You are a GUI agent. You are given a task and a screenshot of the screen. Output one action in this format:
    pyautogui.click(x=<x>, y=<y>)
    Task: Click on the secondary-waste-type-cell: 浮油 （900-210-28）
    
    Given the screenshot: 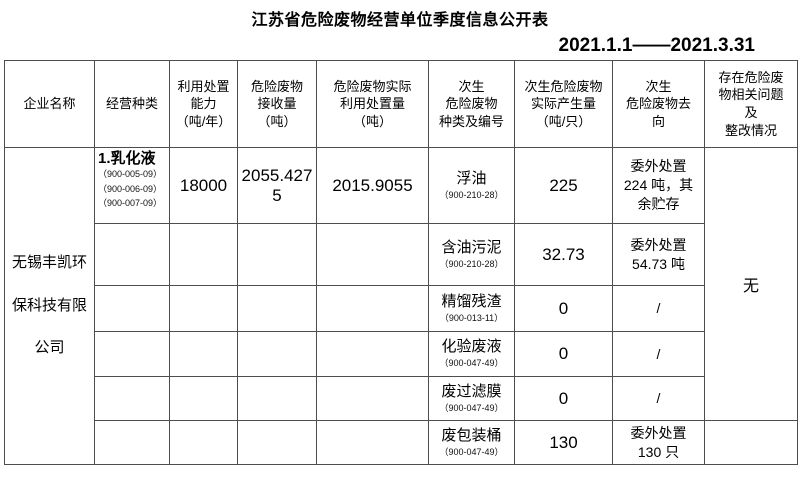 What is the action you would take?
    pyautogui.click(x=471, y=185)
    